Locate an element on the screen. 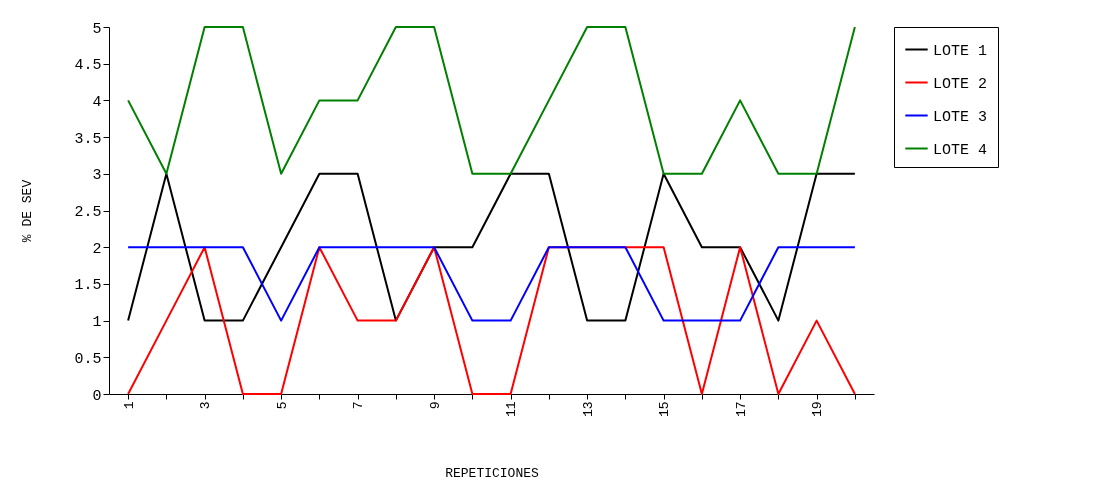 The image size is (1108, 495). y-tick-label: 3 is located at coordinates (97, 176).